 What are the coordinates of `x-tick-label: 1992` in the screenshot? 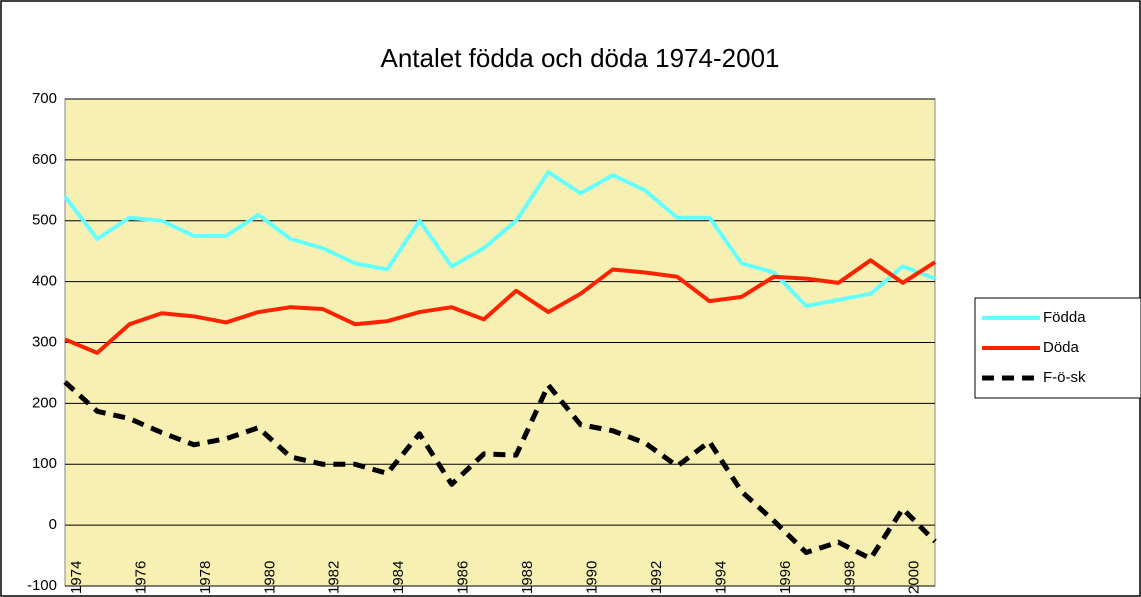 It's located at (656, 577).